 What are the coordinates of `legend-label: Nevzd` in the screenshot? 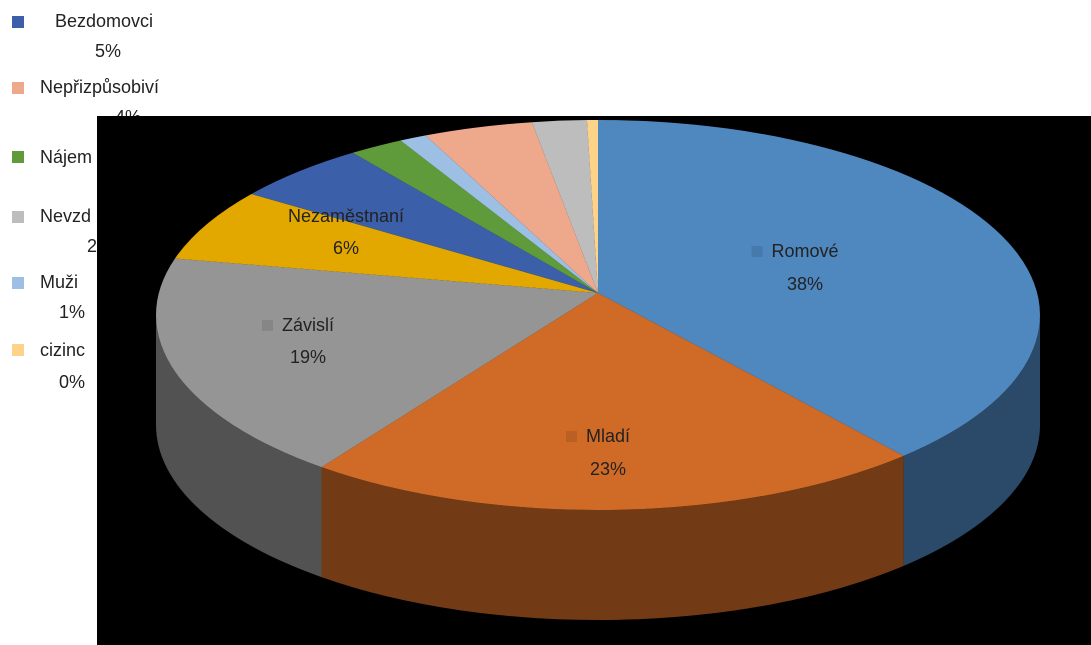 It's located at (65, 216).